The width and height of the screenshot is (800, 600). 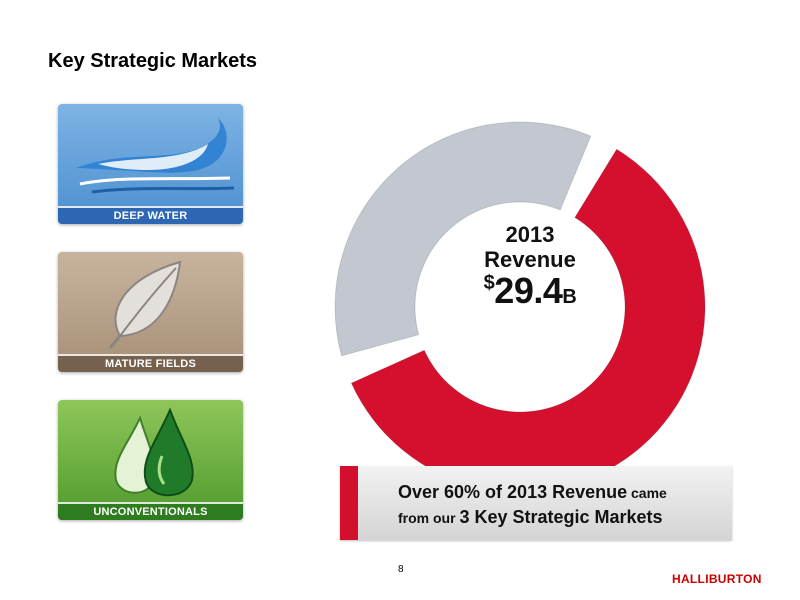 I want to click on deep-water-tile: DEEP WATER, so click(x=150, y=164).